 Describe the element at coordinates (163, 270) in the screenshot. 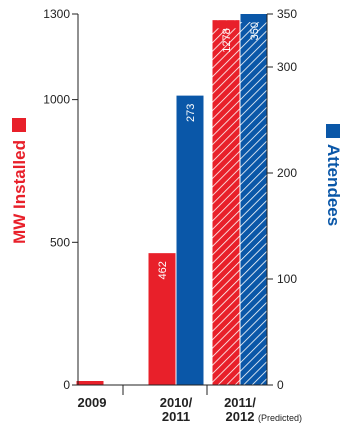

I see `data-label-mw-1: 462` at that location.